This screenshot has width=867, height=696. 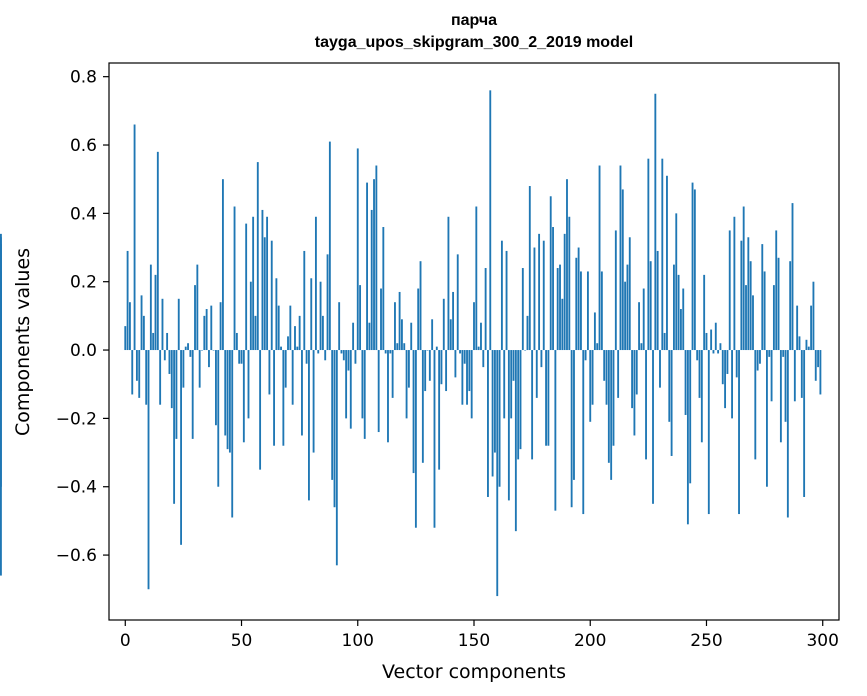 I want to click on y-tick-label: −0.4, so click(x=76, y=488).